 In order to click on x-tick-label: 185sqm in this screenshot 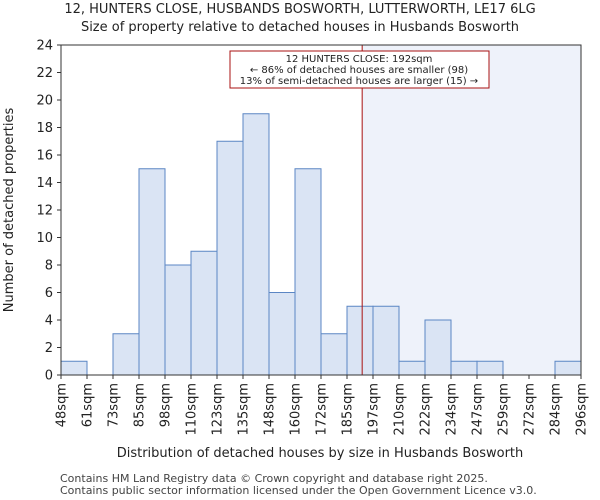, I will do `click(348, 409)`.